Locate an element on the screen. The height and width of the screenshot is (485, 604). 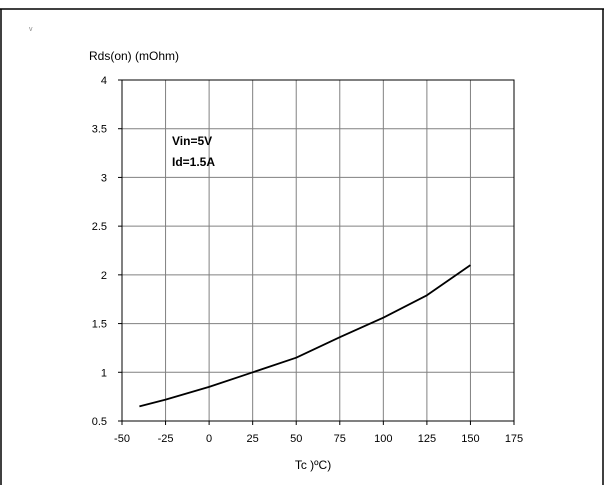
x-tick-label: 50 is located at coordinates (296, 439).